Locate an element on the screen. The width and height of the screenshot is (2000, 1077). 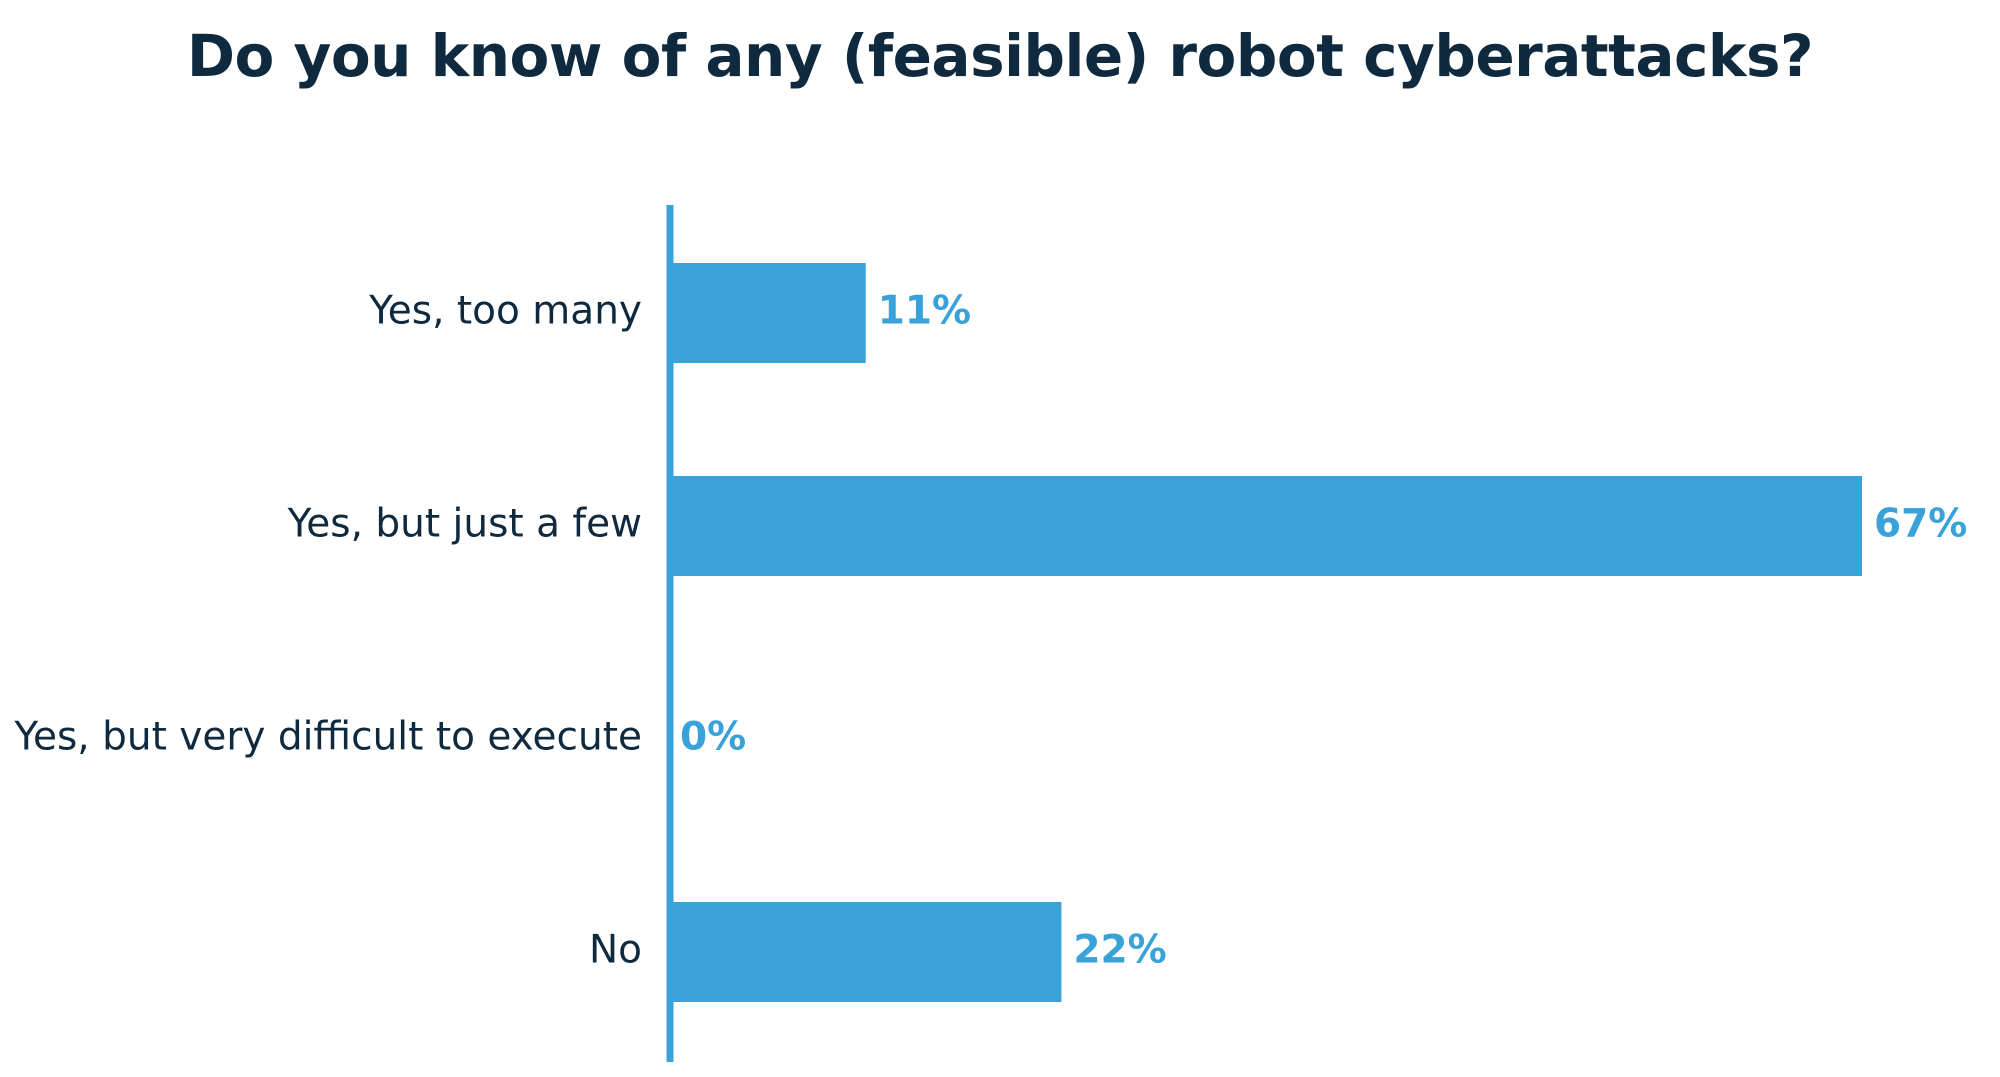
category-label: Yes, but just a few is located at coordinates (464, 524).